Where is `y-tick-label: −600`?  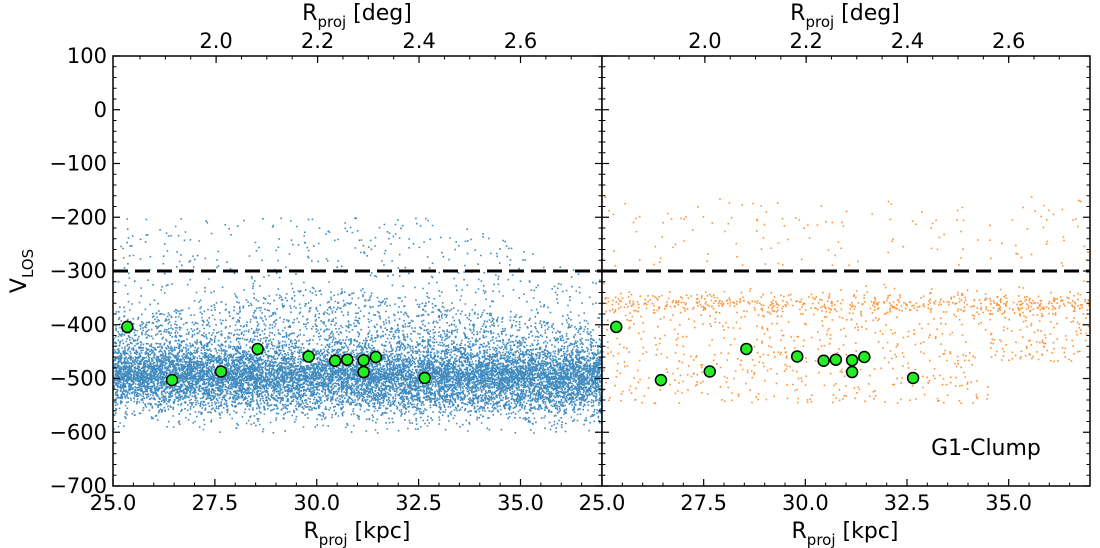
y-tick-label: −600 is located at coordinates (78, 432).